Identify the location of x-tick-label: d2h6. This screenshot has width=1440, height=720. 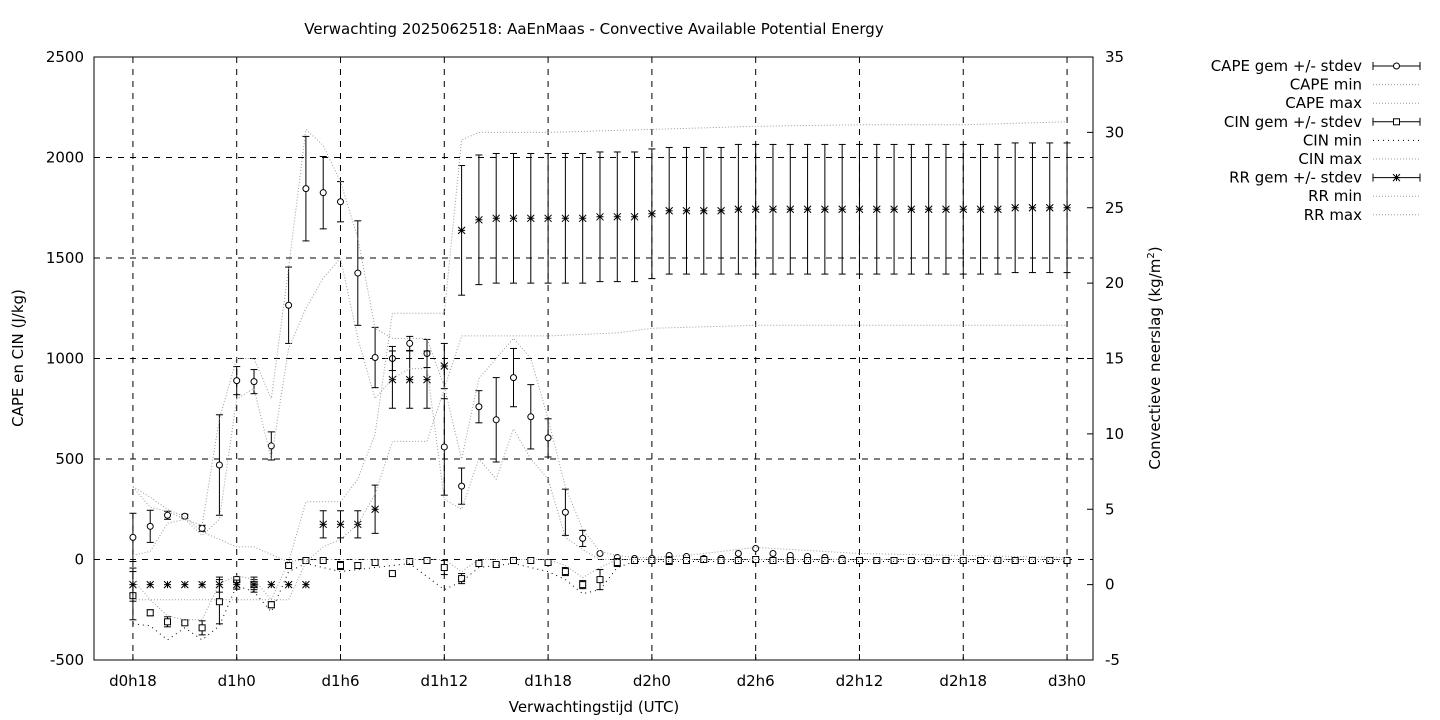
(756, 681).